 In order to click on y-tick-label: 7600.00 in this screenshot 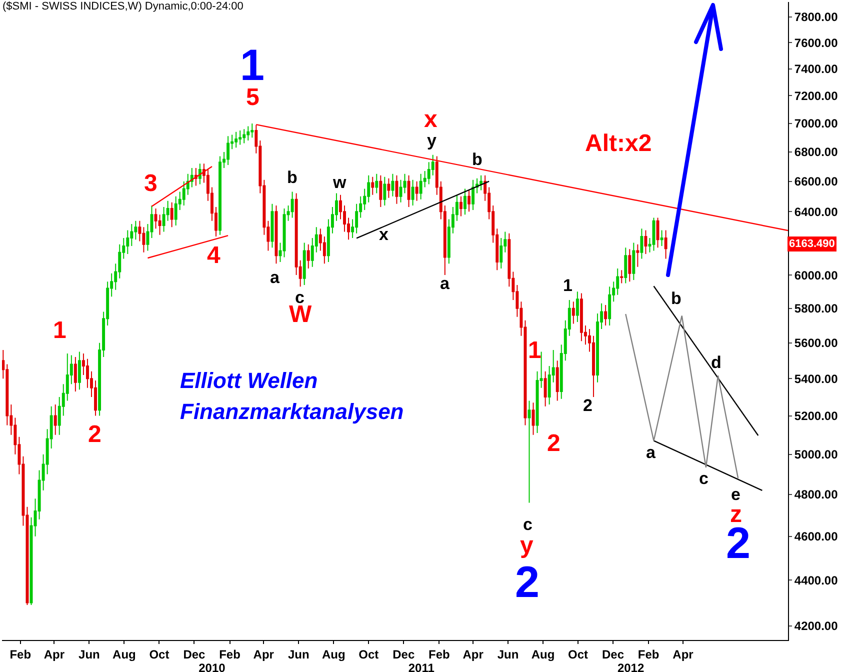, I will do `click(816, 43)`.